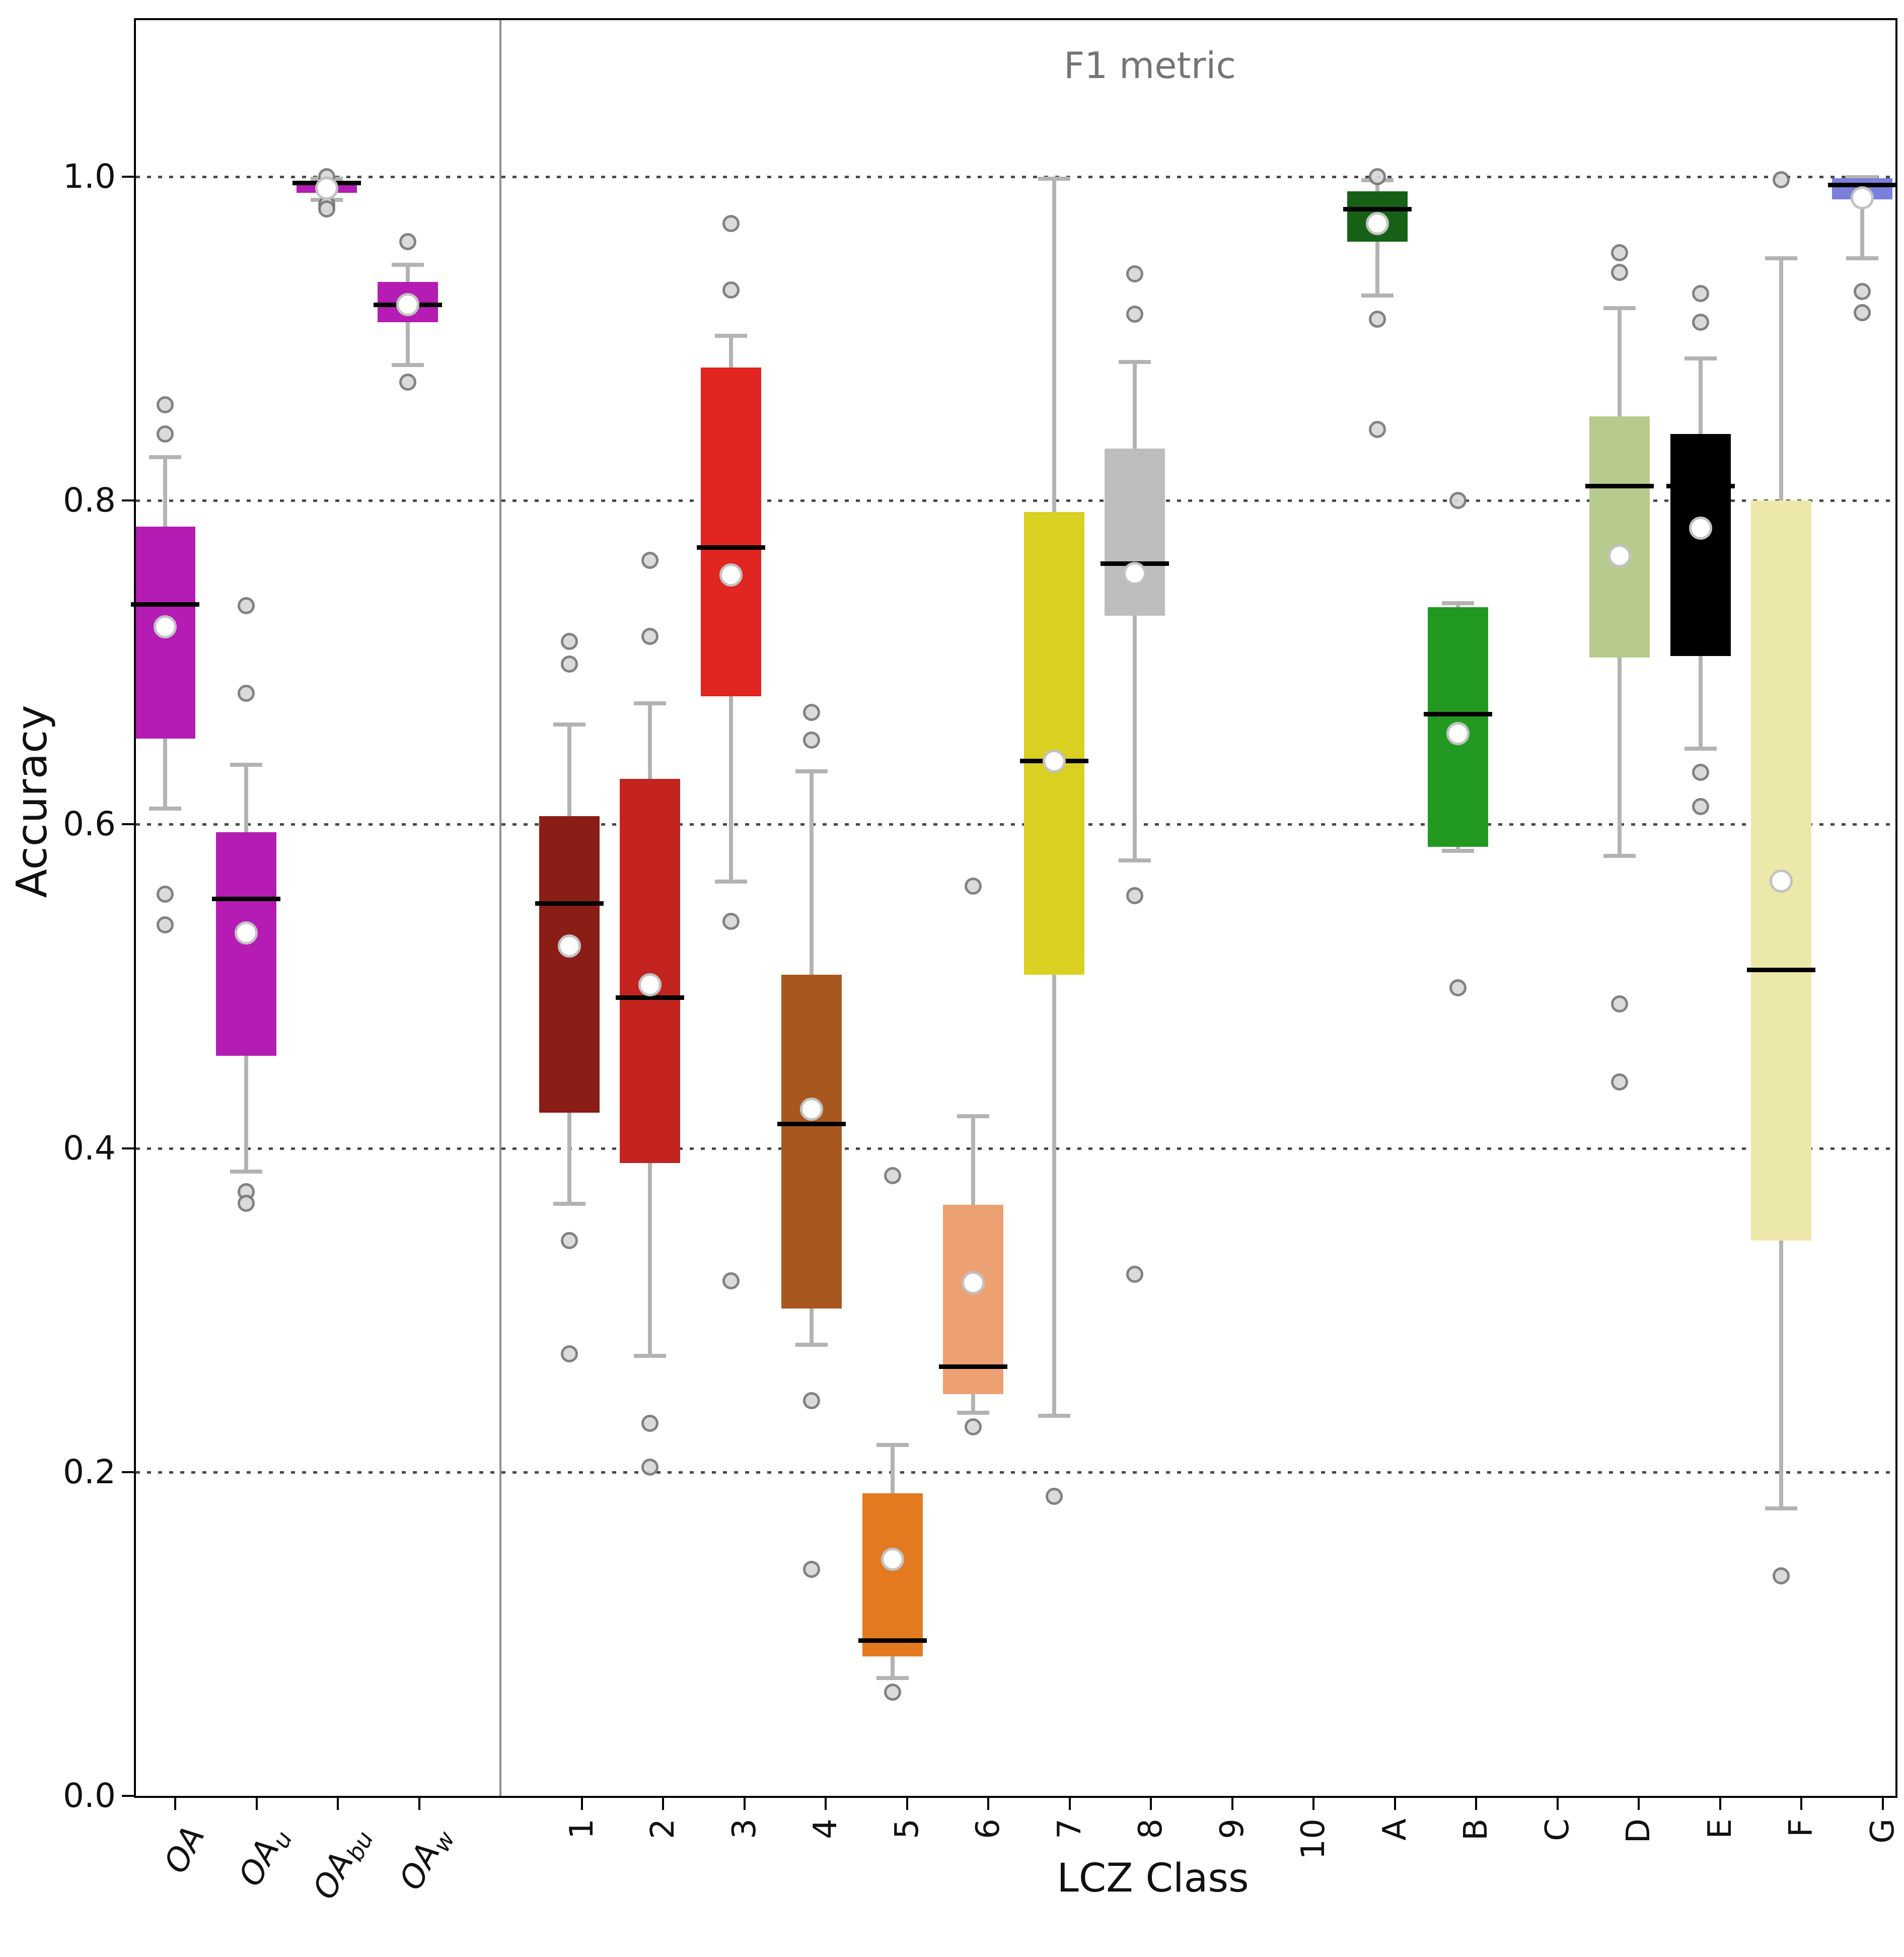 This screenshot has height=1957, width=1904. I want to click on whisker-lower-F, so click(1781, 1374).